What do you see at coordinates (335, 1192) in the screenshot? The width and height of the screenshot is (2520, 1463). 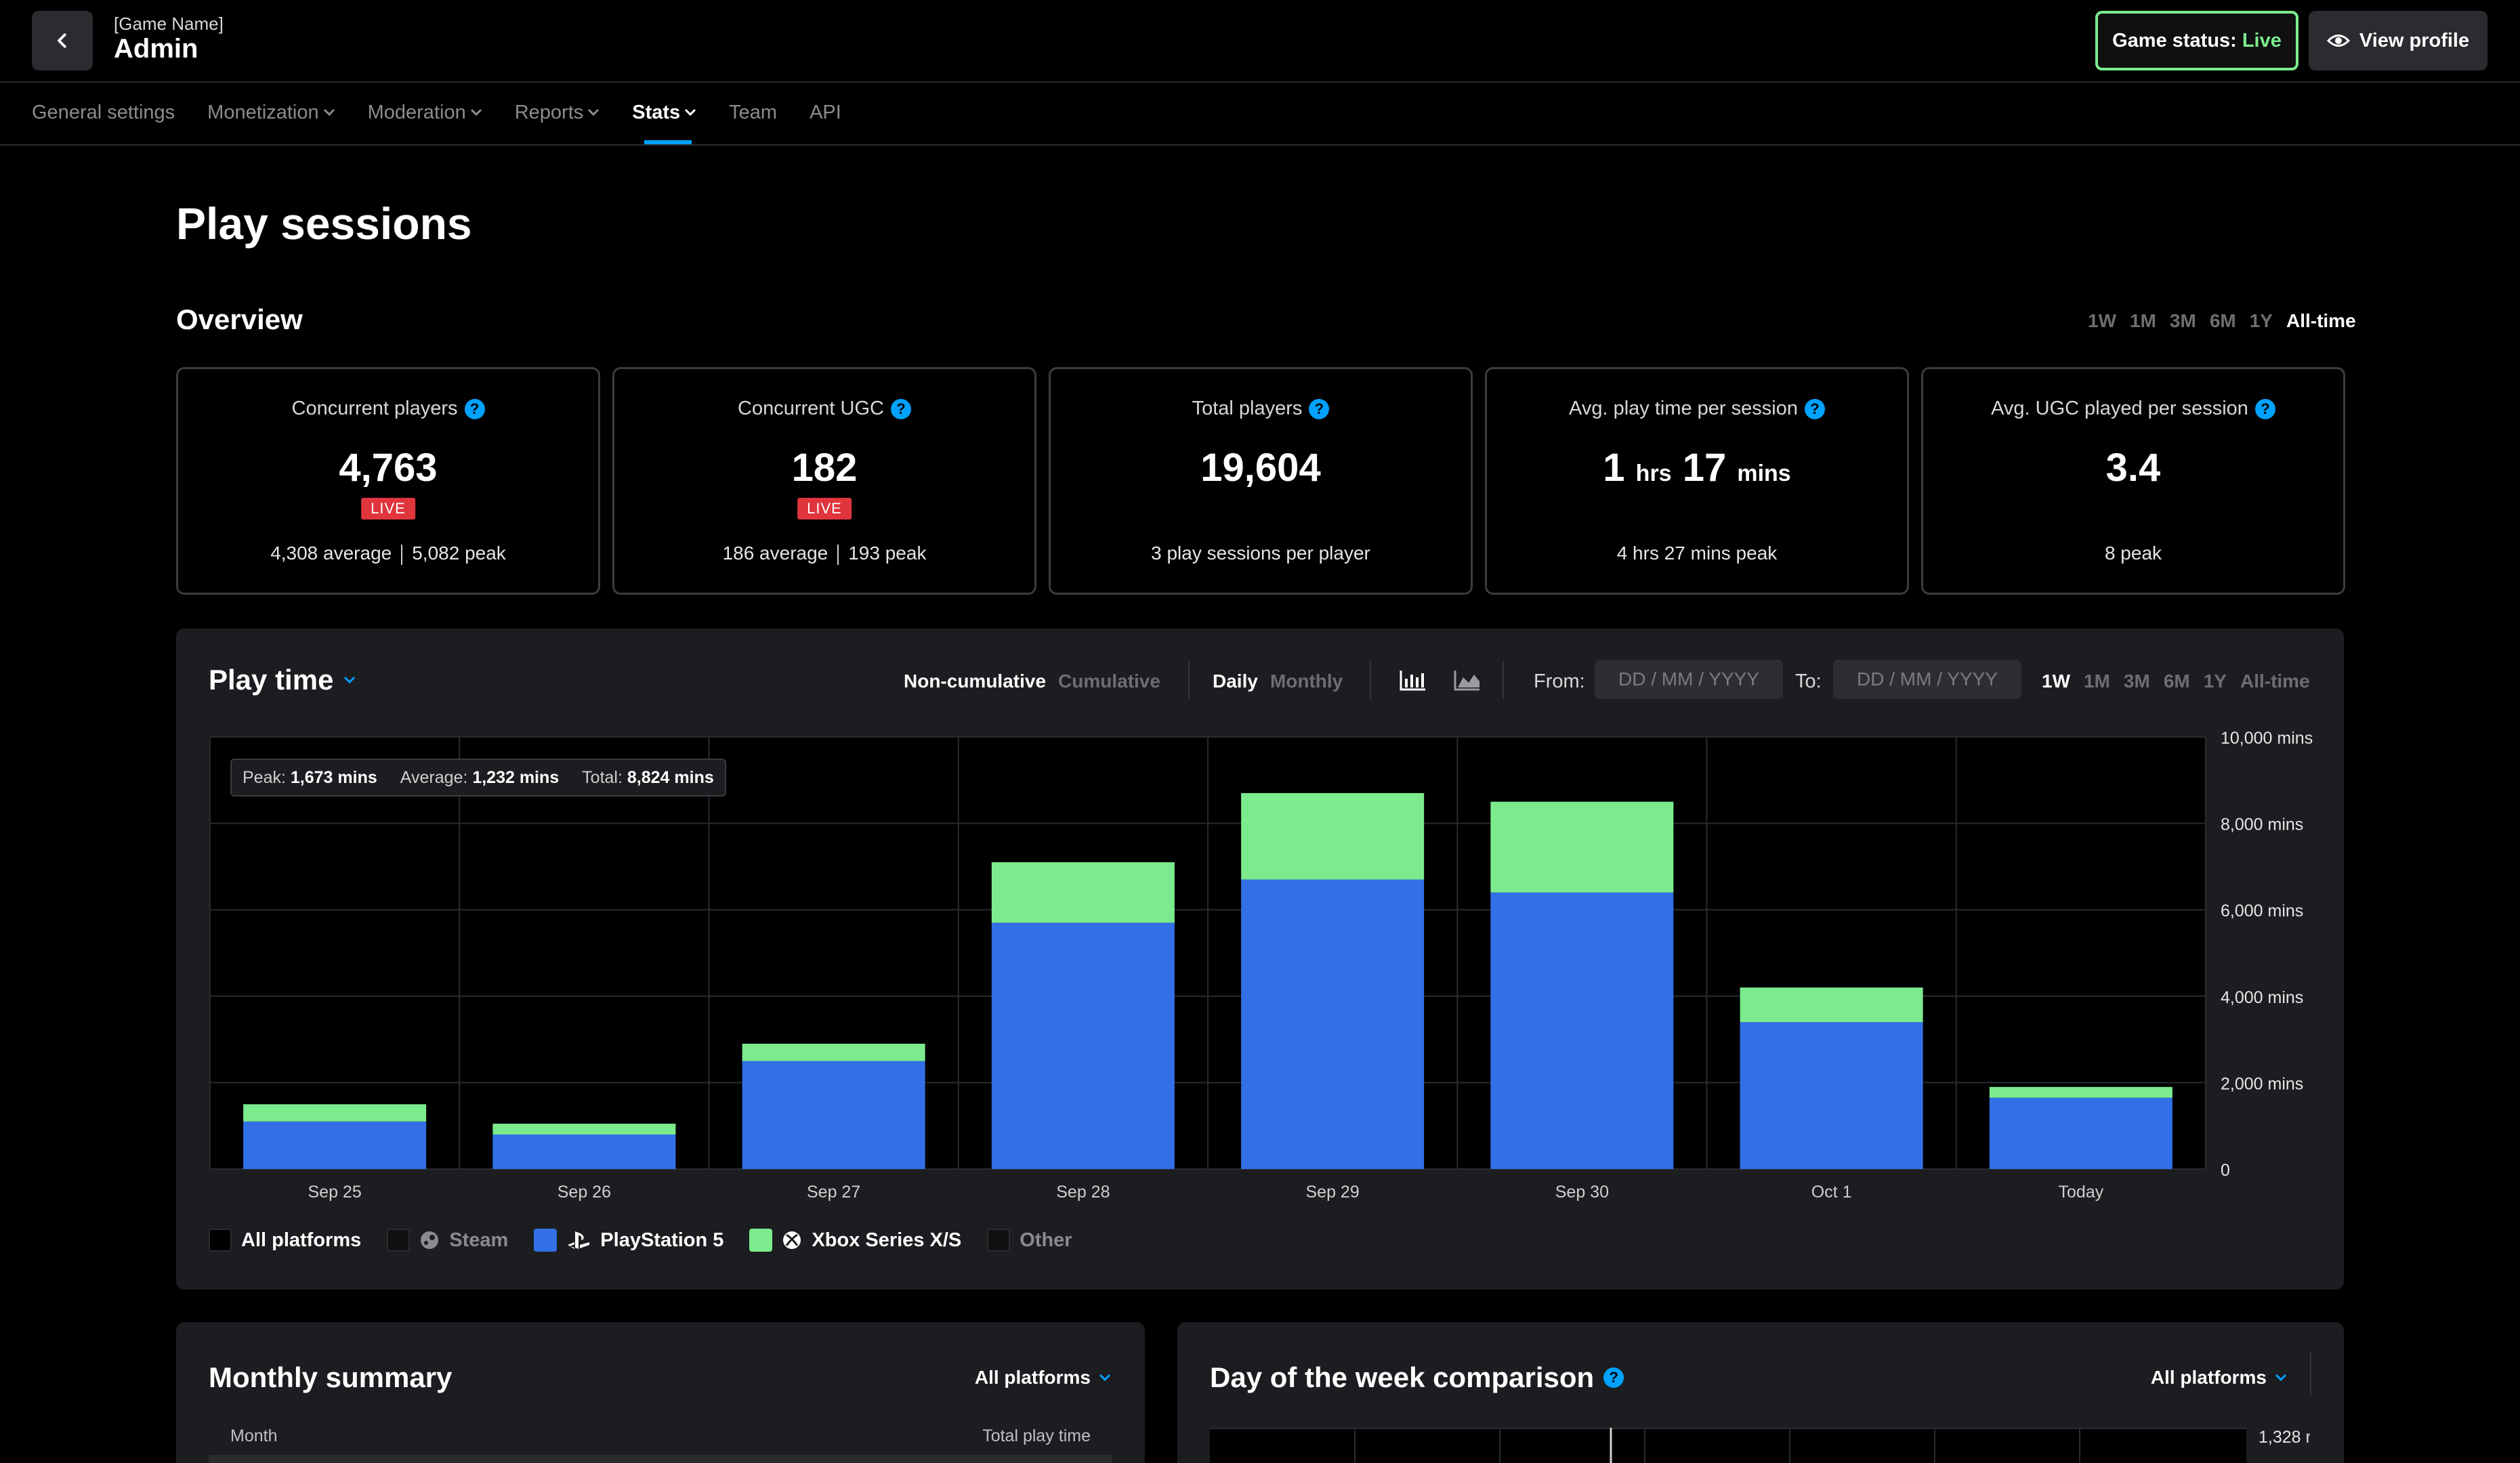 I see `x-tick-label: Sep 25` at bounding box center [335, 1192].